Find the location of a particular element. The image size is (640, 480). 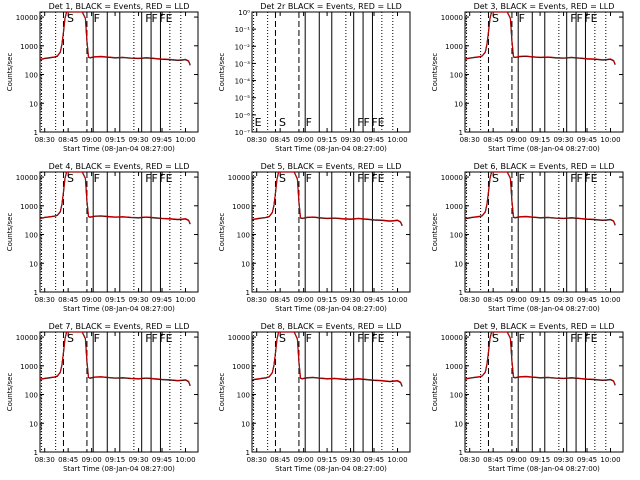

event-marker-label: E is located at coordinates (258, 122).